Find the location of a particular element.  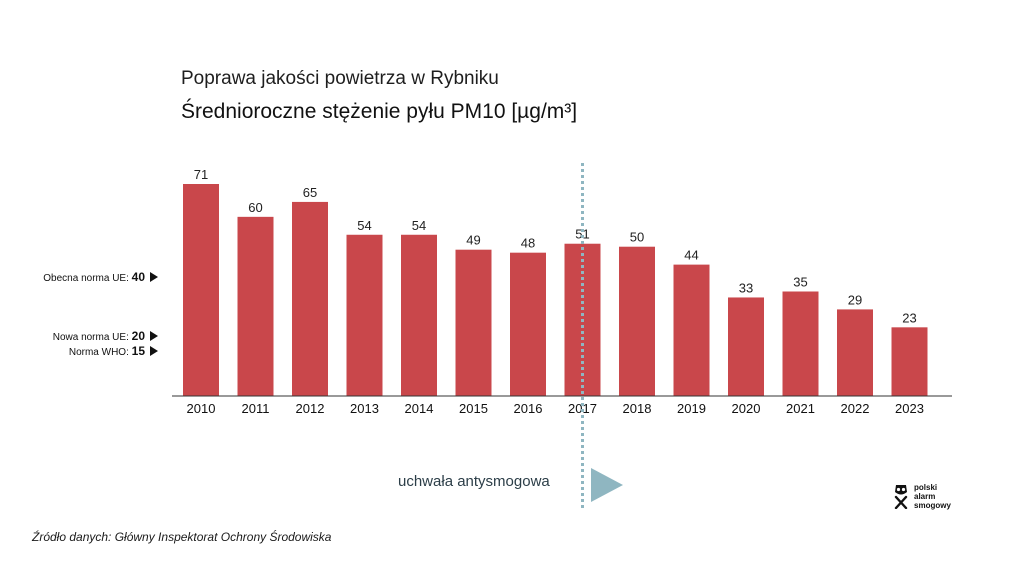

x-tick-label: 2022 is located at coordinates (855, 408).